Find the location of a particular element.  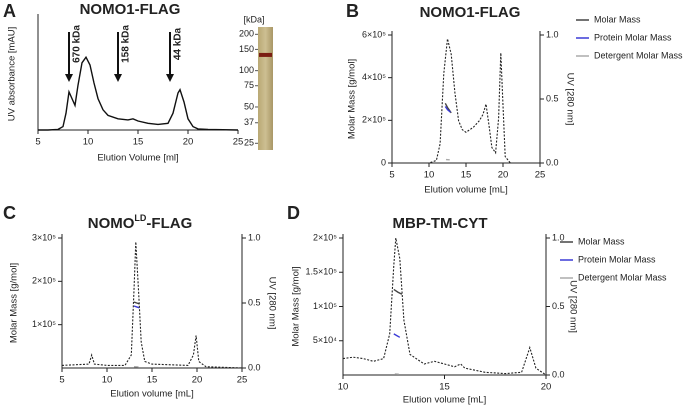

panel-label: D is located at coordinates (293, 213).